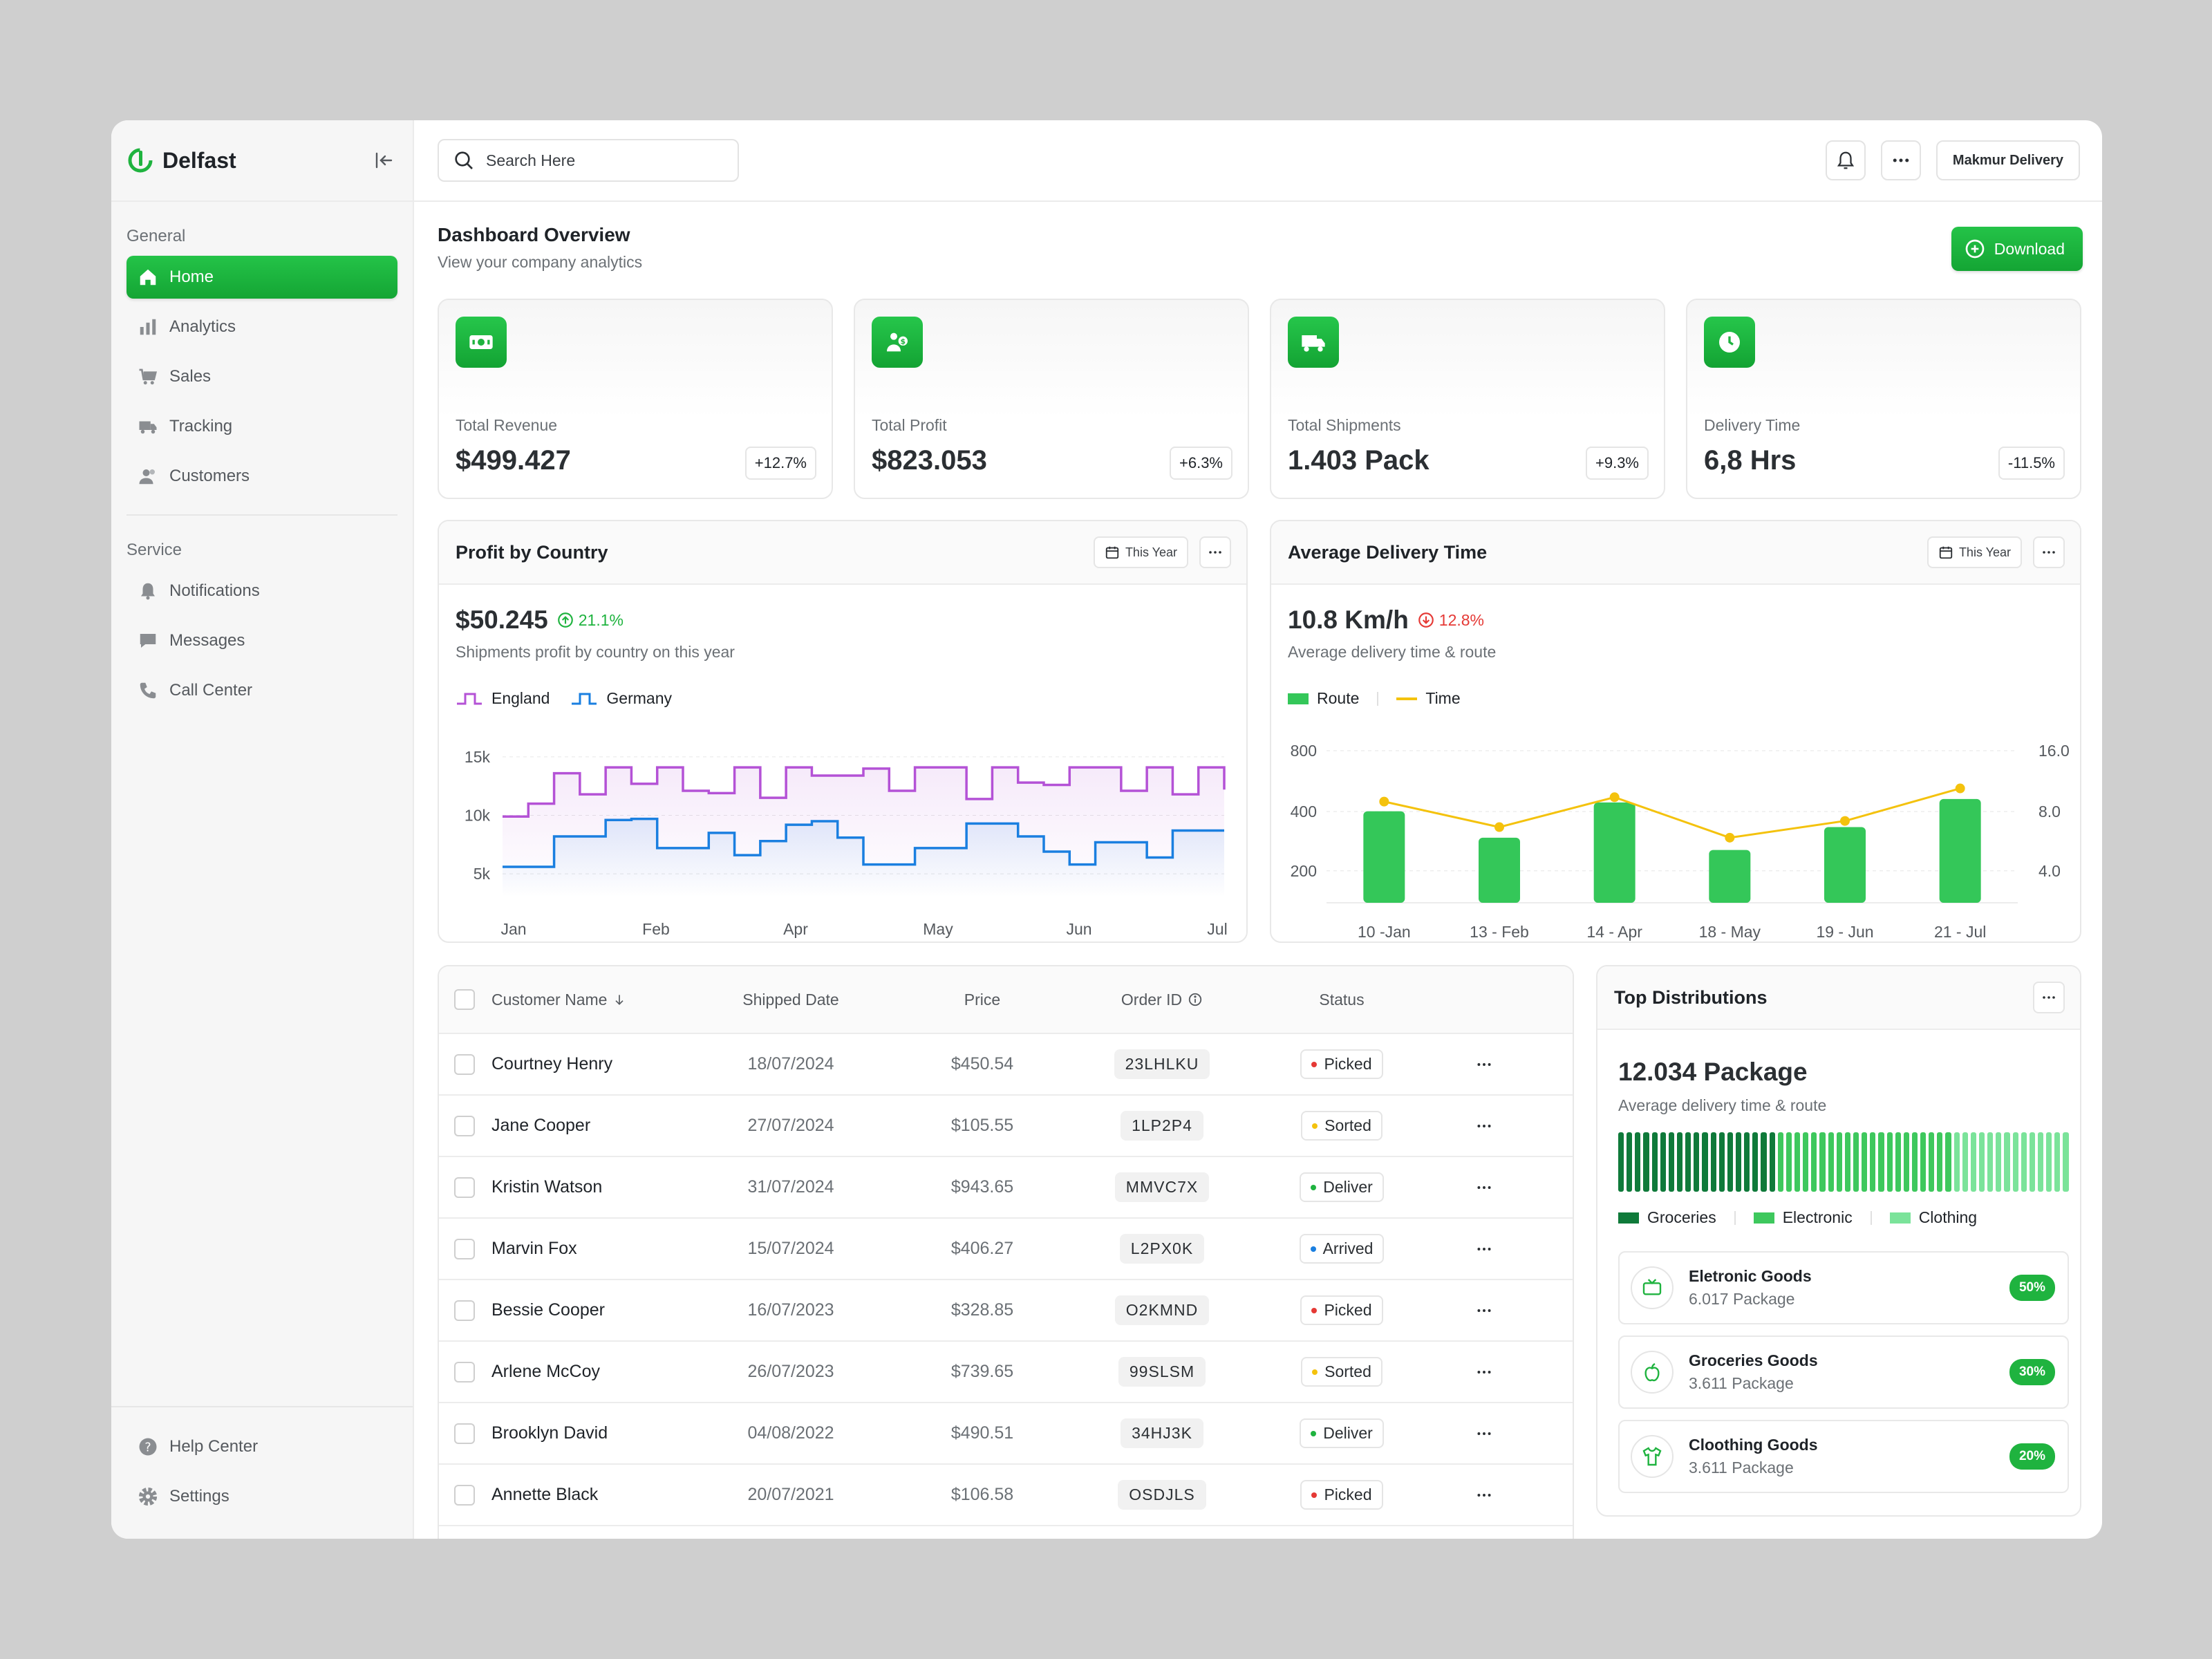 The height and width of the screenshot is (1659, 2212). I want to click on sidebar-item-home: Home, so click(261, 277).